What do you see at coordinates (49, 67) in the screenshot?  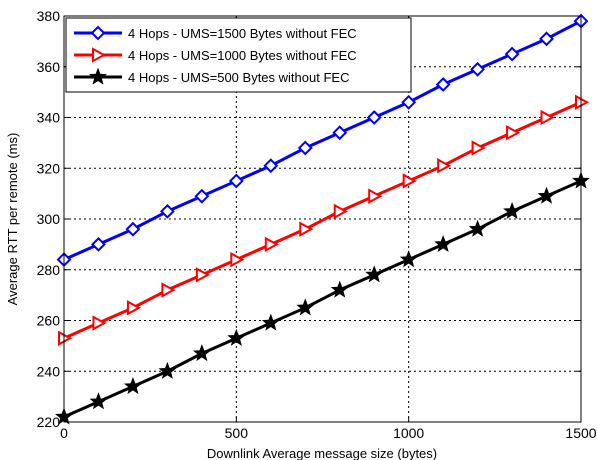 I see `y-tick-label: 360` at bounding box center [49, 67].